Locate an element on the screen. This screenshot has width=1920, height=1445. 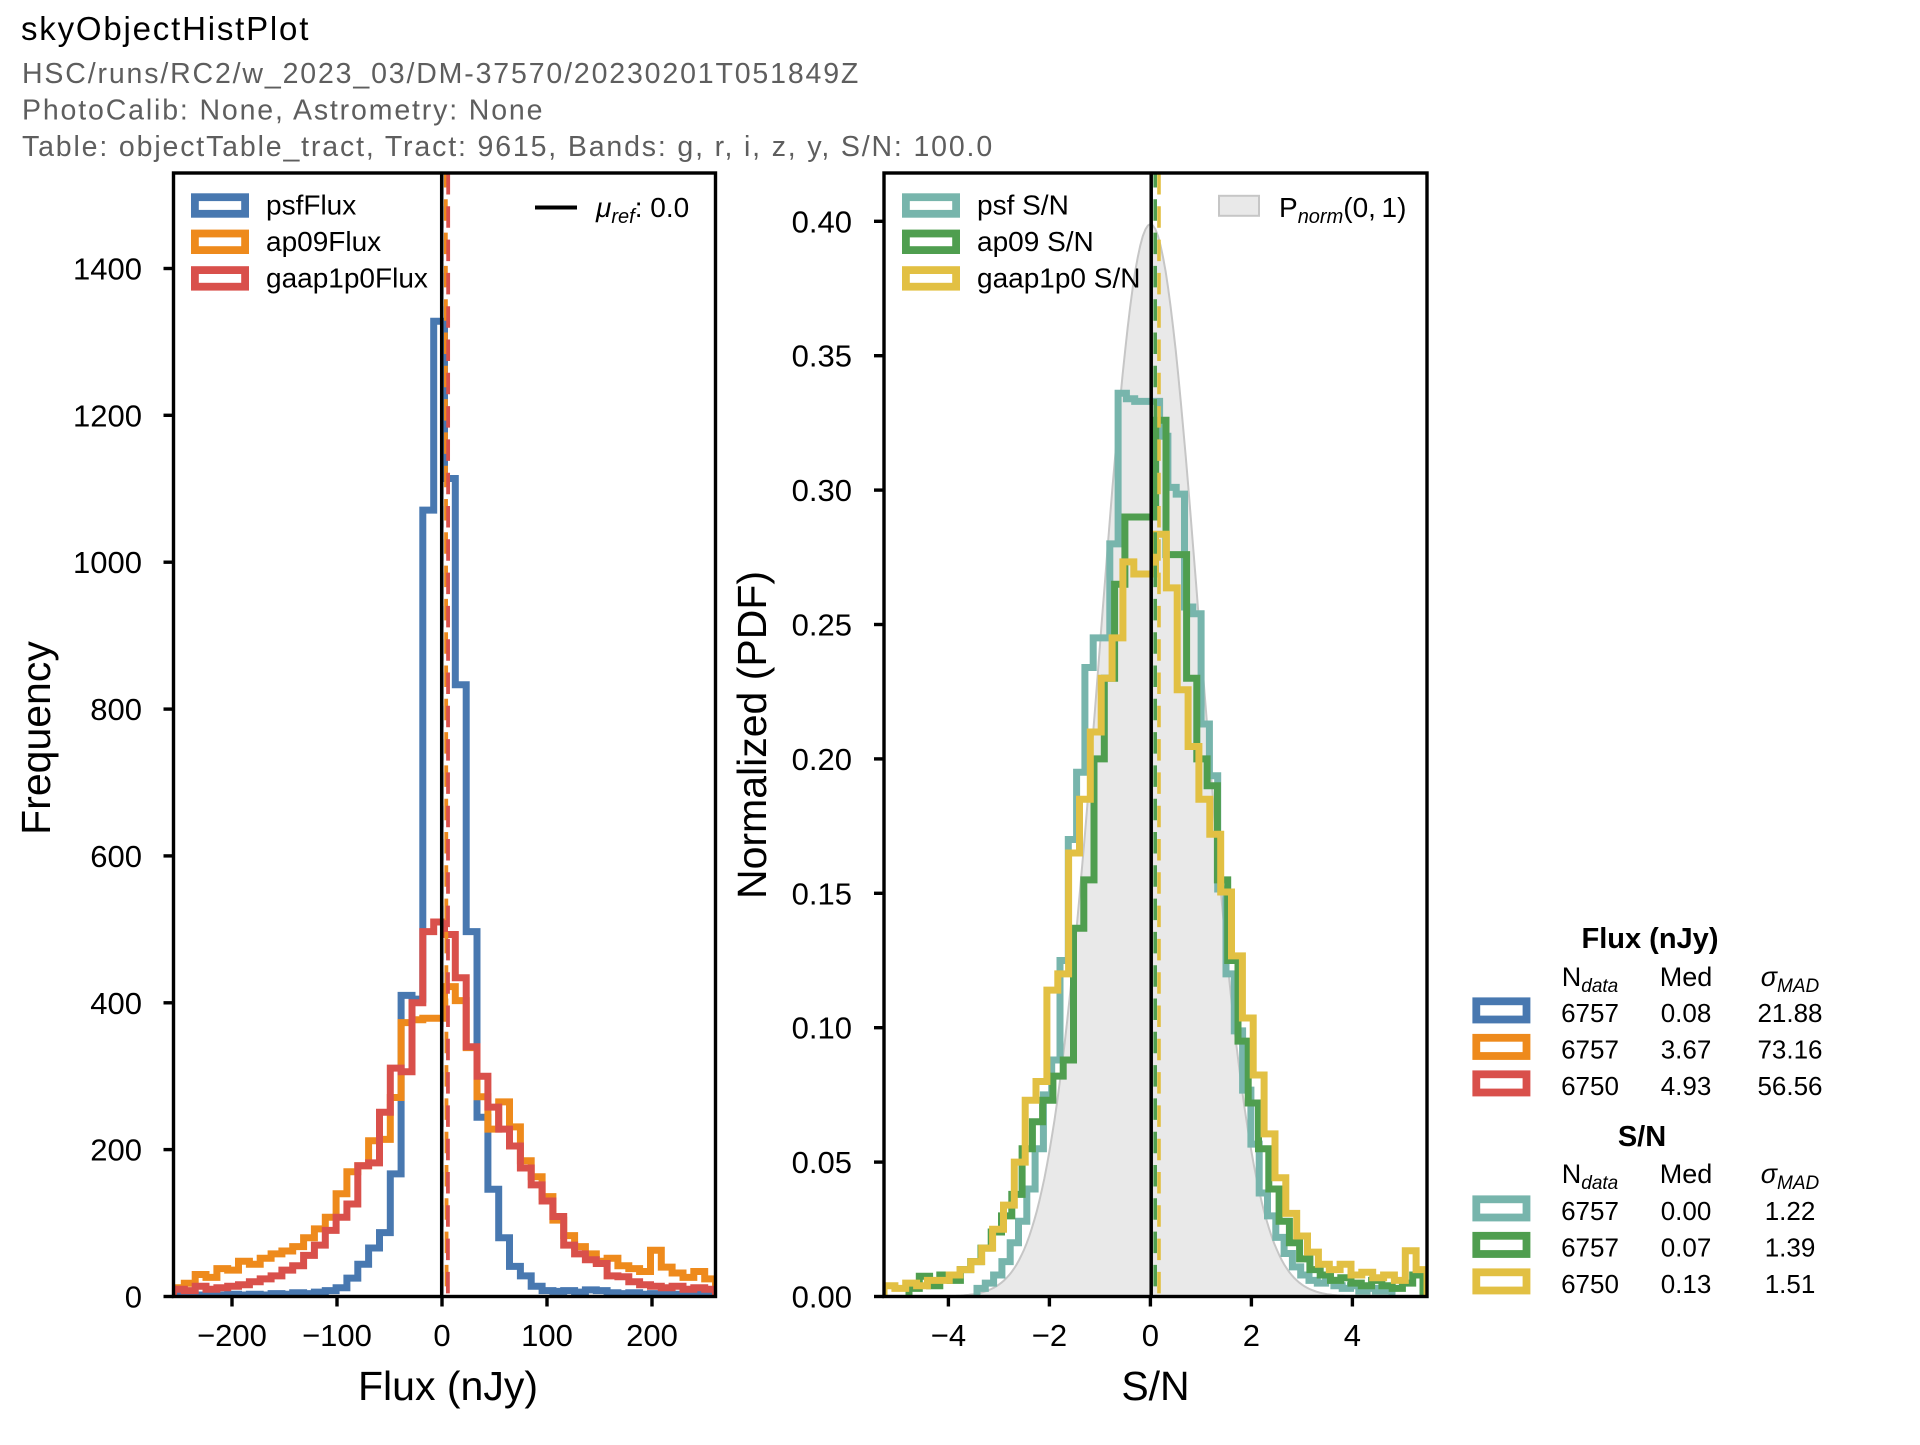
svg-text: skyObjectHistPlot is located at coordinates (165, 28).